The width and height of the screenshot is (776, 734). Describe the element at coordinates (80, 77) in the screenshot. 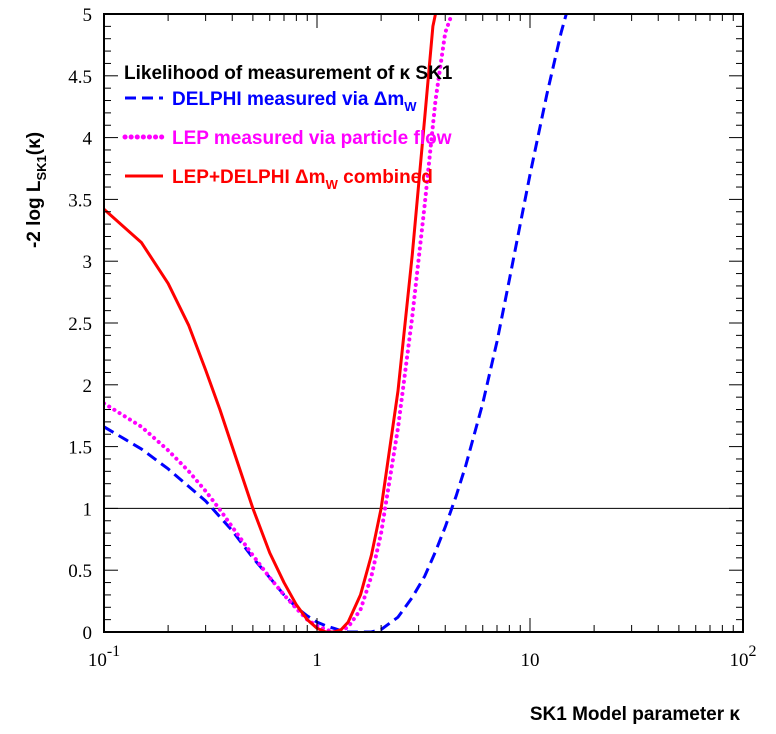

I see `y-tick-label: 4.5` at that location.